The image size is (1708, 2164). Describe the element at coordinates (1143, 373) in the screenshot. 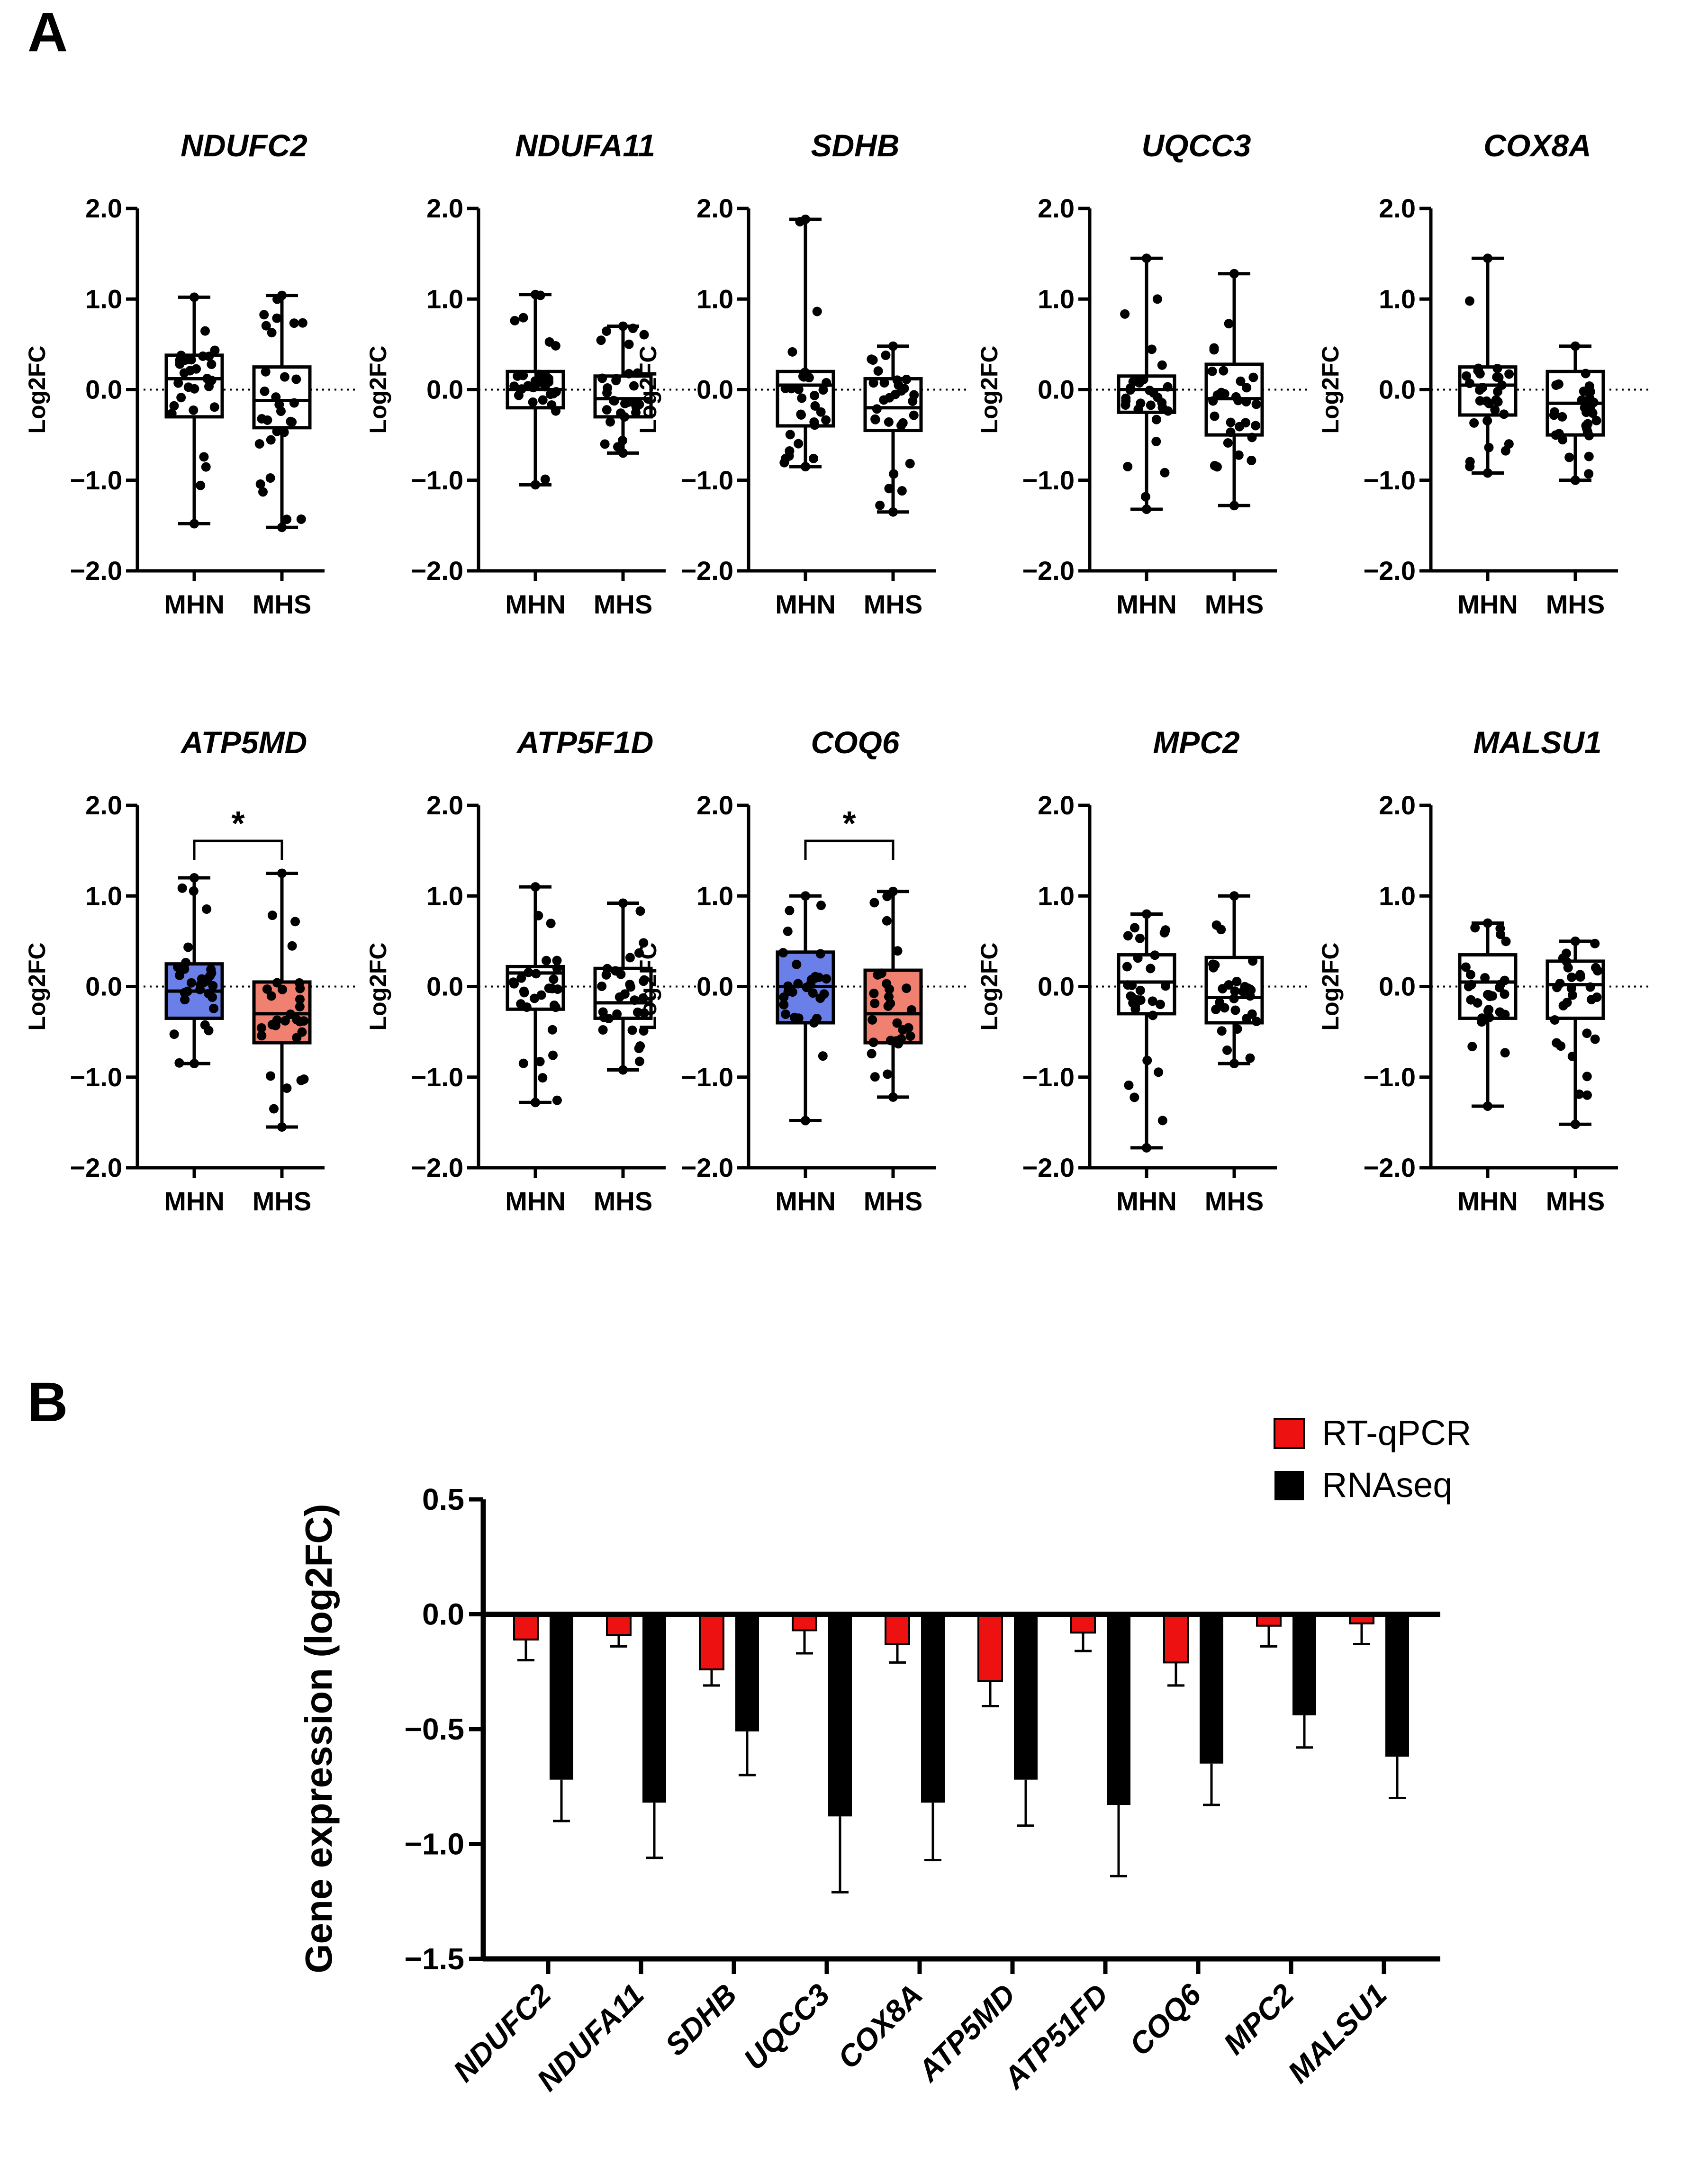

I see `boxplot-uqcc3: UQCC3 2.0 1.0 0.0 −1.0 −2.0 Log2FC MHN MHS` at that location.